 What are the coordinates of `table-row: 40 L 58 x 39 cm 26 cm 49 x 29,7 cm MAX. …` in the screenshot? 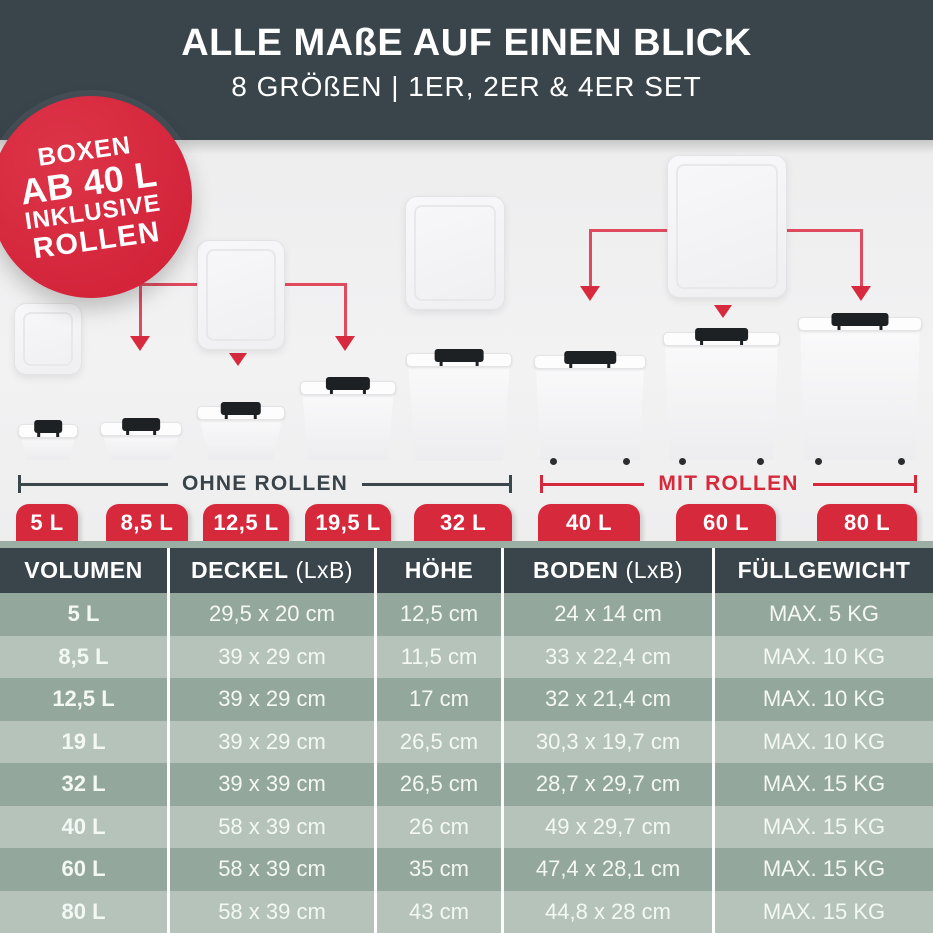 It's located at (466, 826).